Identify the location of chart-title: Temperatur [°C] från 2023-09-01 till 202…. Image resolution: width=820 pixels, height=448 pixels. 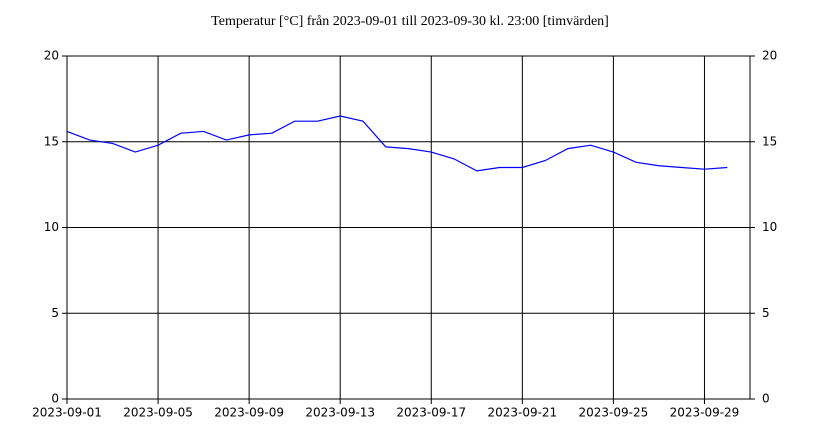
(410, 21).